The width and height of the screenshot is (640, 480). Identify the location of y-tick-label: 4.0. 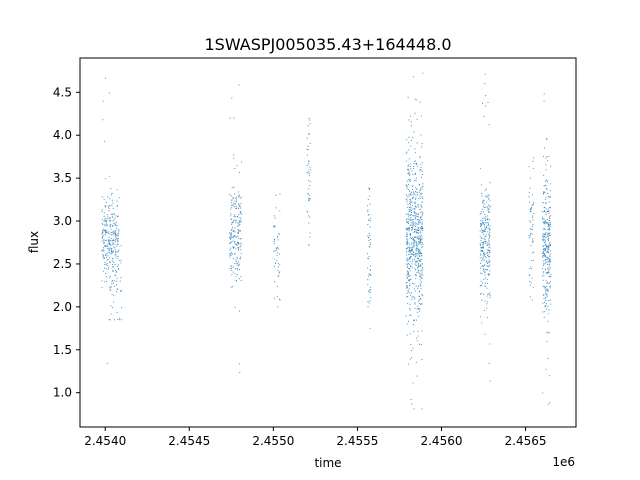
(62, 135).